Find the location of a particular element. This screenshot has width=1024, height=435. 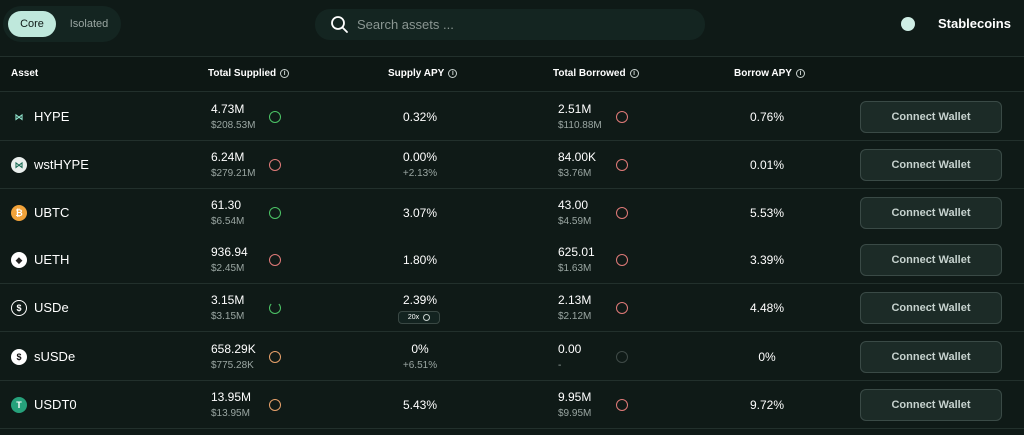

supply-apy-bonus: +2.13% is located at coordinates (420, 173).